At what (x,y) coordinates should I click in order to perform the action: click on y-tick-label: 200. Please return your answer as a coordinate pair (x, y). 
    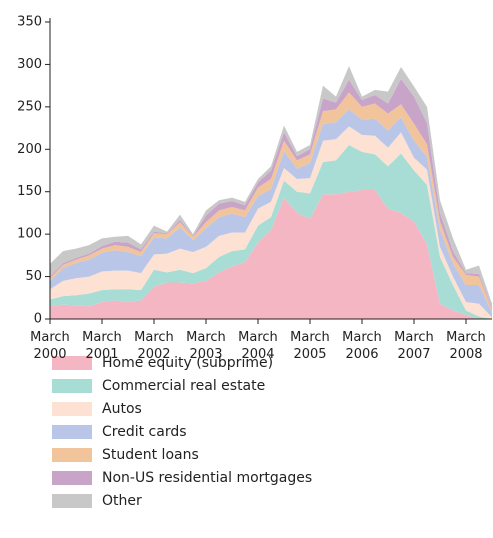
    Looking at the image, I should click on (29, 149).